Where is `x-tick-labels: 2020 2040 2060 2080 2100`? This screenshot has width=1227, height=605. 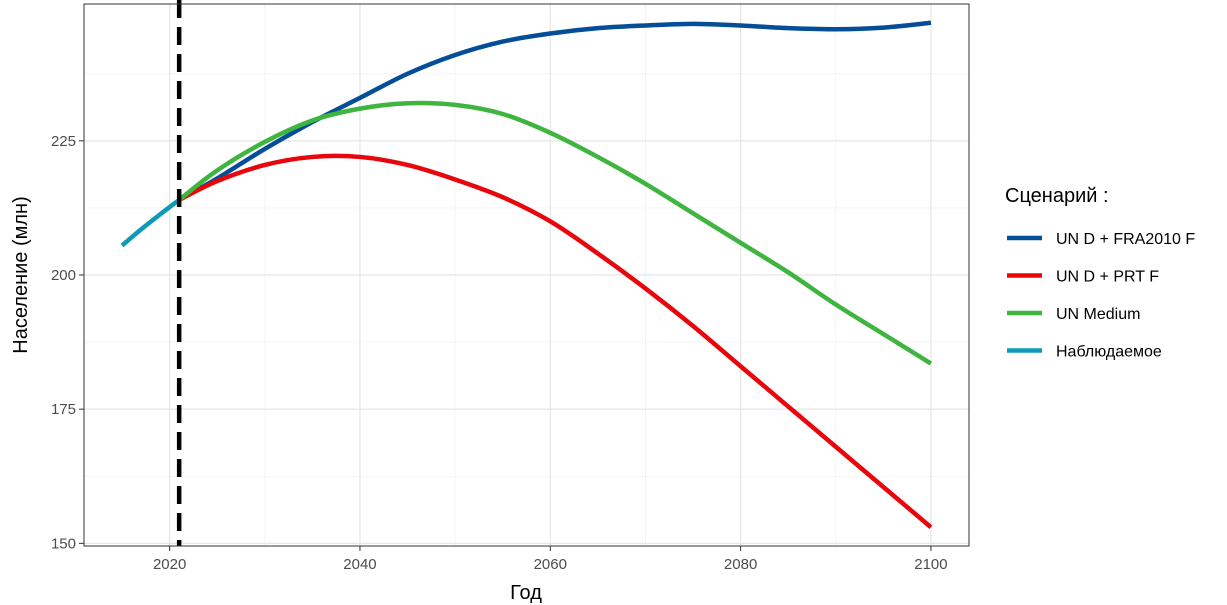
x-tick-labels: 2020 2040 2060 2080 2100 is located at coordinates (550, 564).